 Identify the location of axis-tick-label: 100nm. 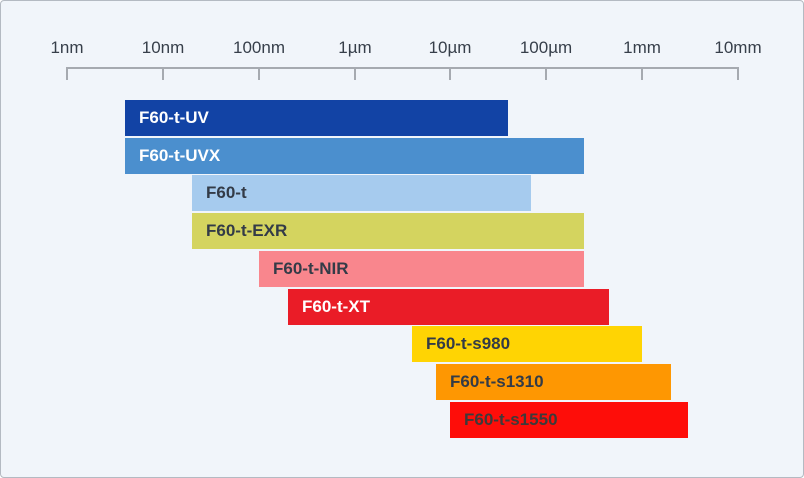
(259, 47).